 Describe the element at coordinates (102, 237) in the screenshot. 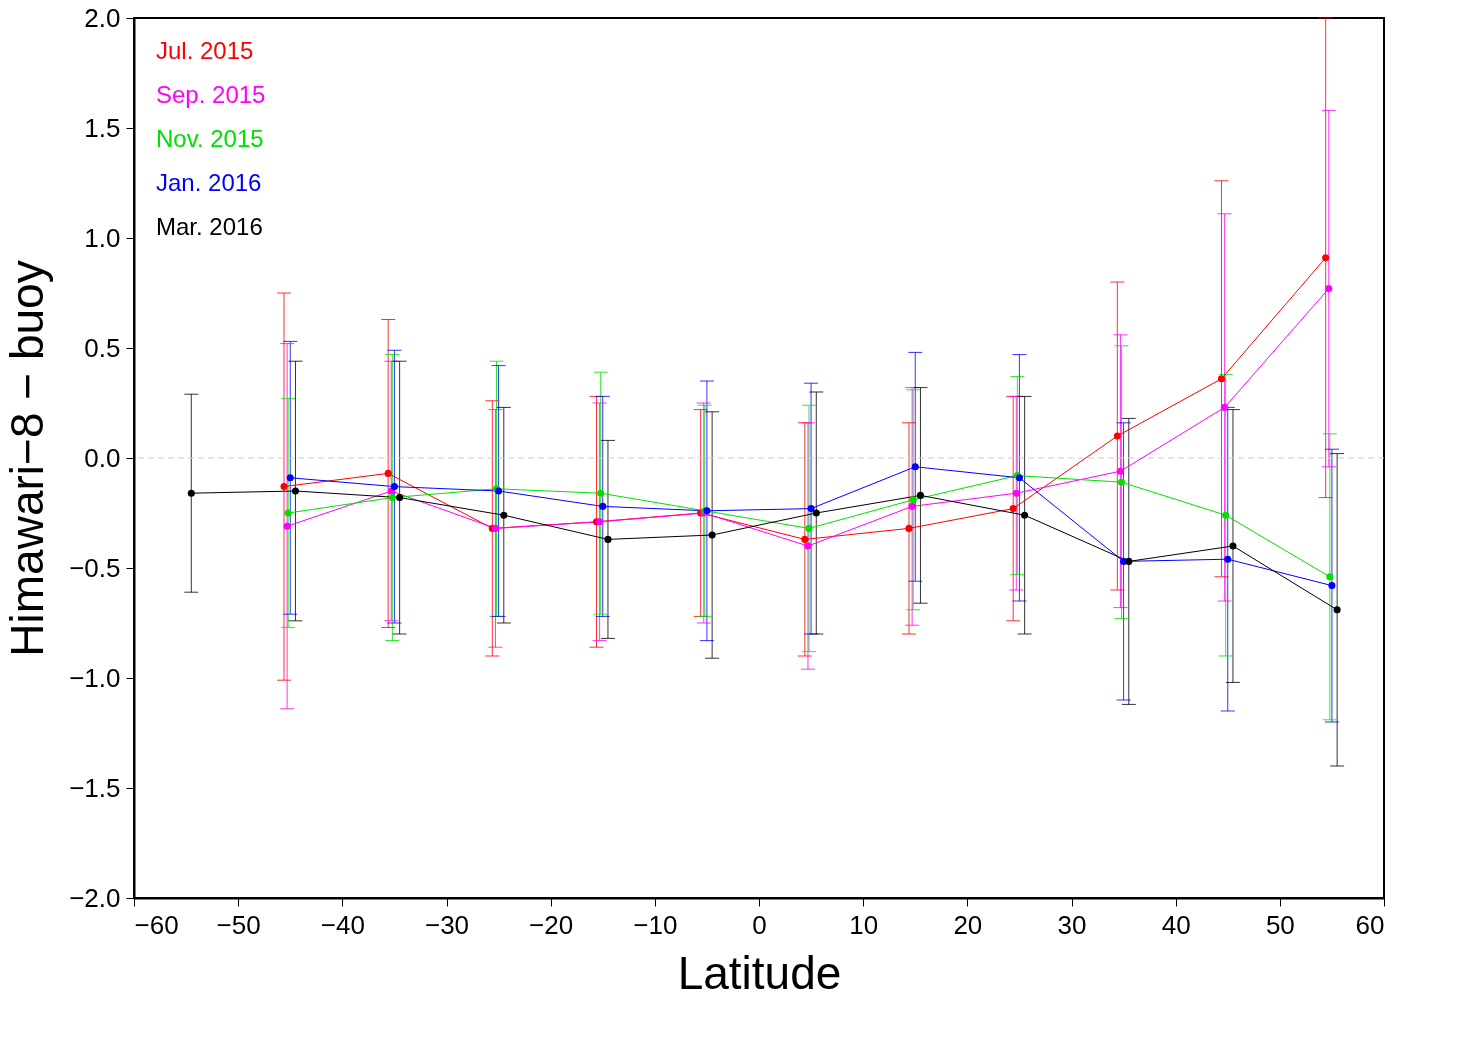

I see `y-tick-label: 1.0` at that location.